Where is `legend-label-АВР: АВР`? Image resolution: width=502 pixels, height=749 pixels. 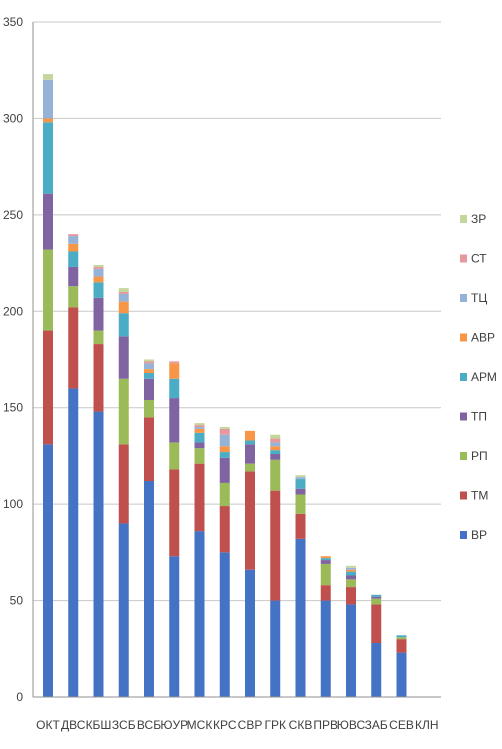
legend-label-АВР: АВР is located at coordinates (483, 338).